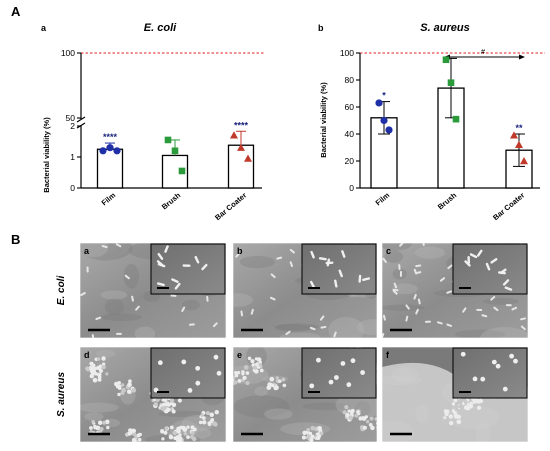 The height and width of the screenshot is (451, 550). What do you see at coordinates (81, 119) in the screenshot?
I see `axis-break-upper` at bounding box center [81, 119].